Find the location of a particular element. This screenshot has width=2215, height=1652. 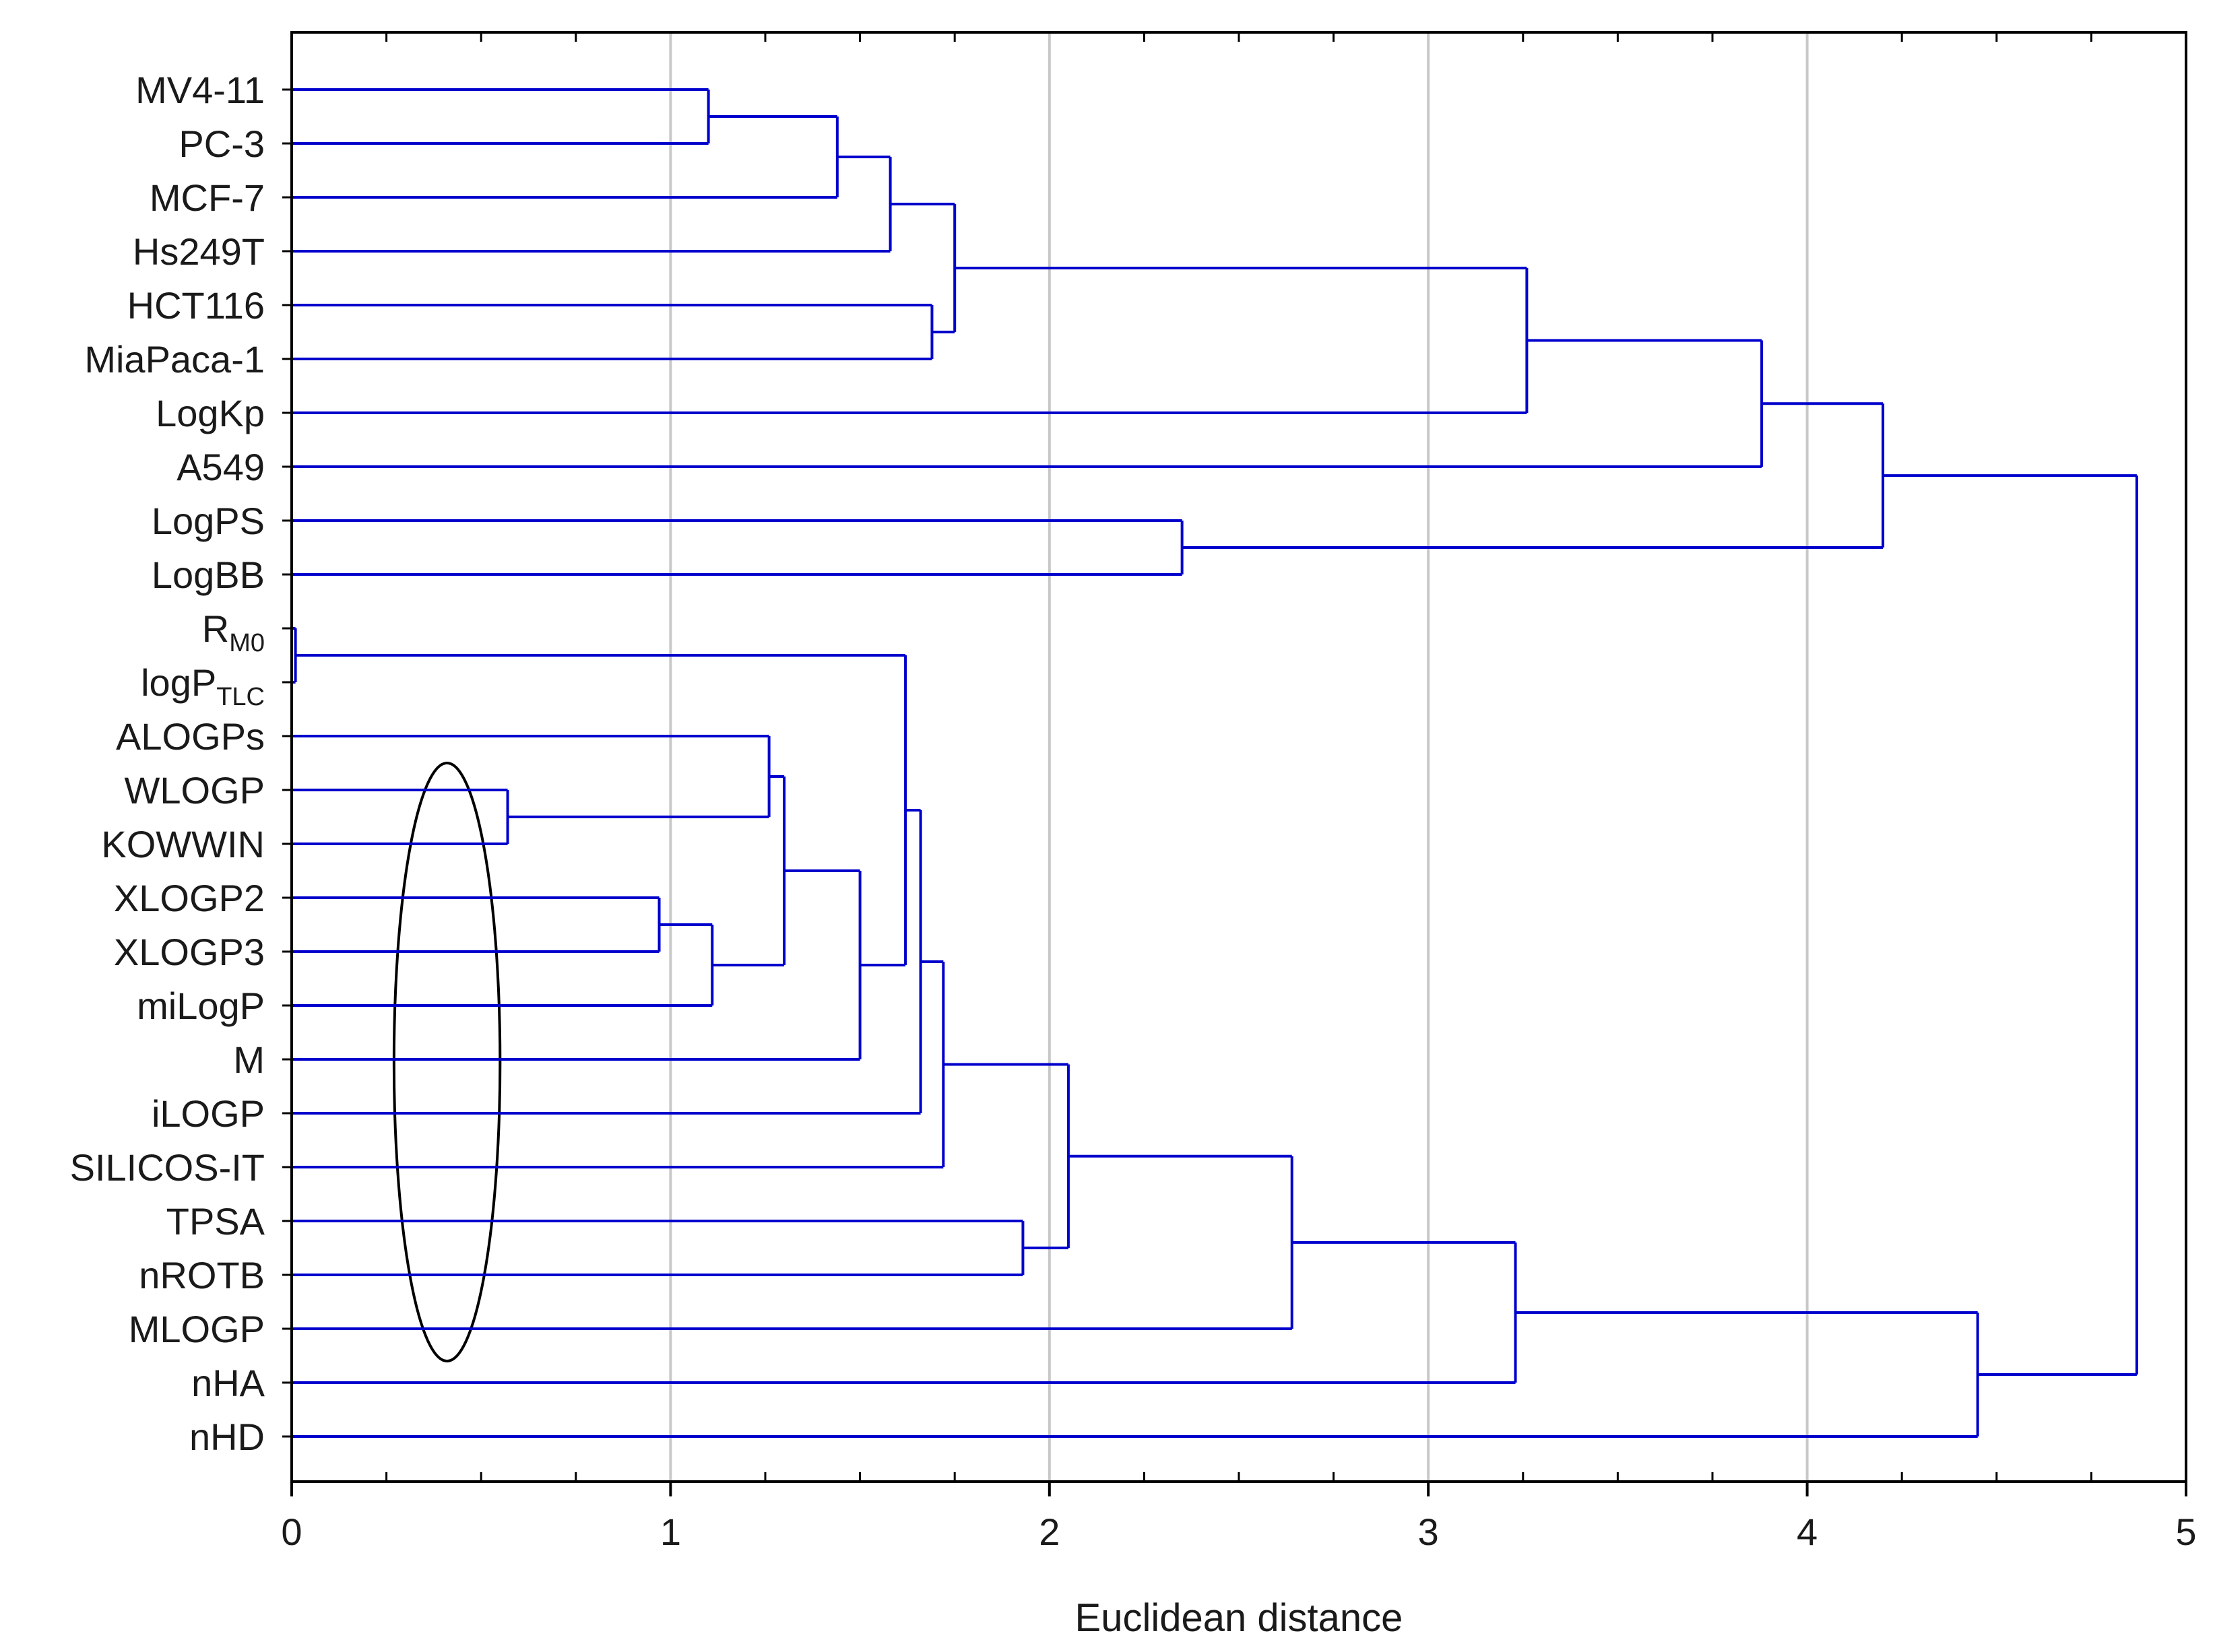

x-tick-label: 1 is located at coordinates (670, 1532).